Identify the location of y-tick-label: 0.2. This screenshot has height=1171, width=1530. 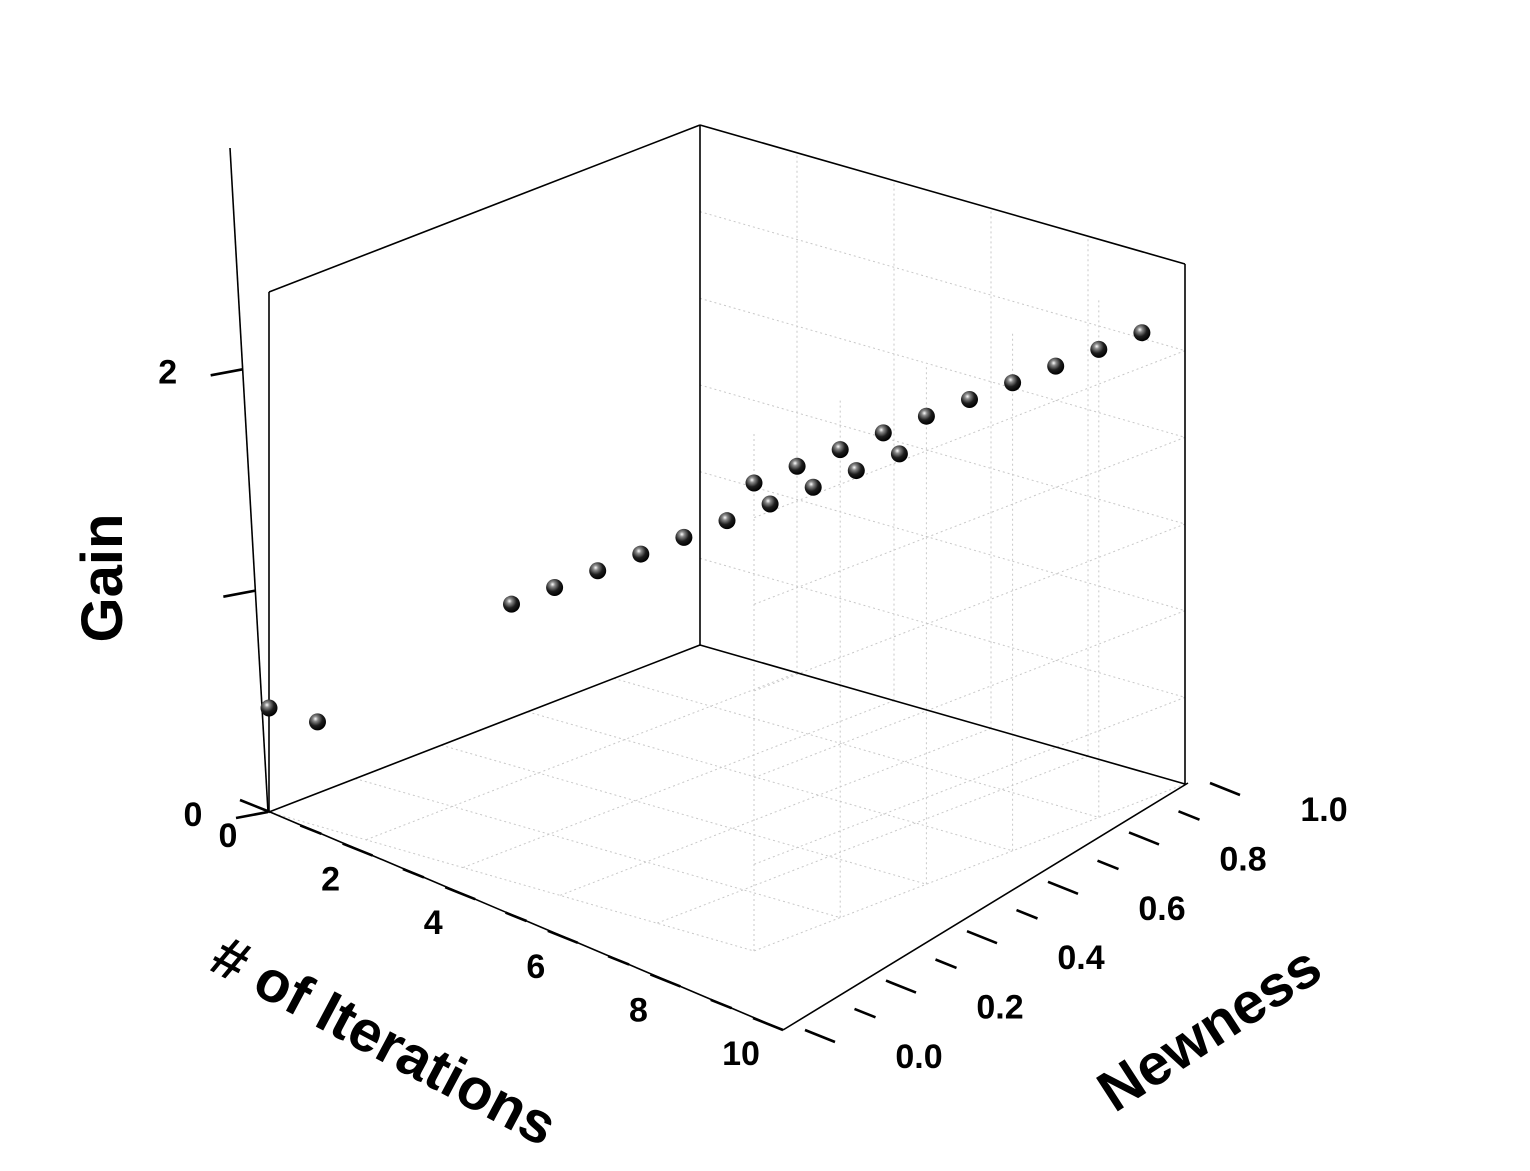
(999, 1008).